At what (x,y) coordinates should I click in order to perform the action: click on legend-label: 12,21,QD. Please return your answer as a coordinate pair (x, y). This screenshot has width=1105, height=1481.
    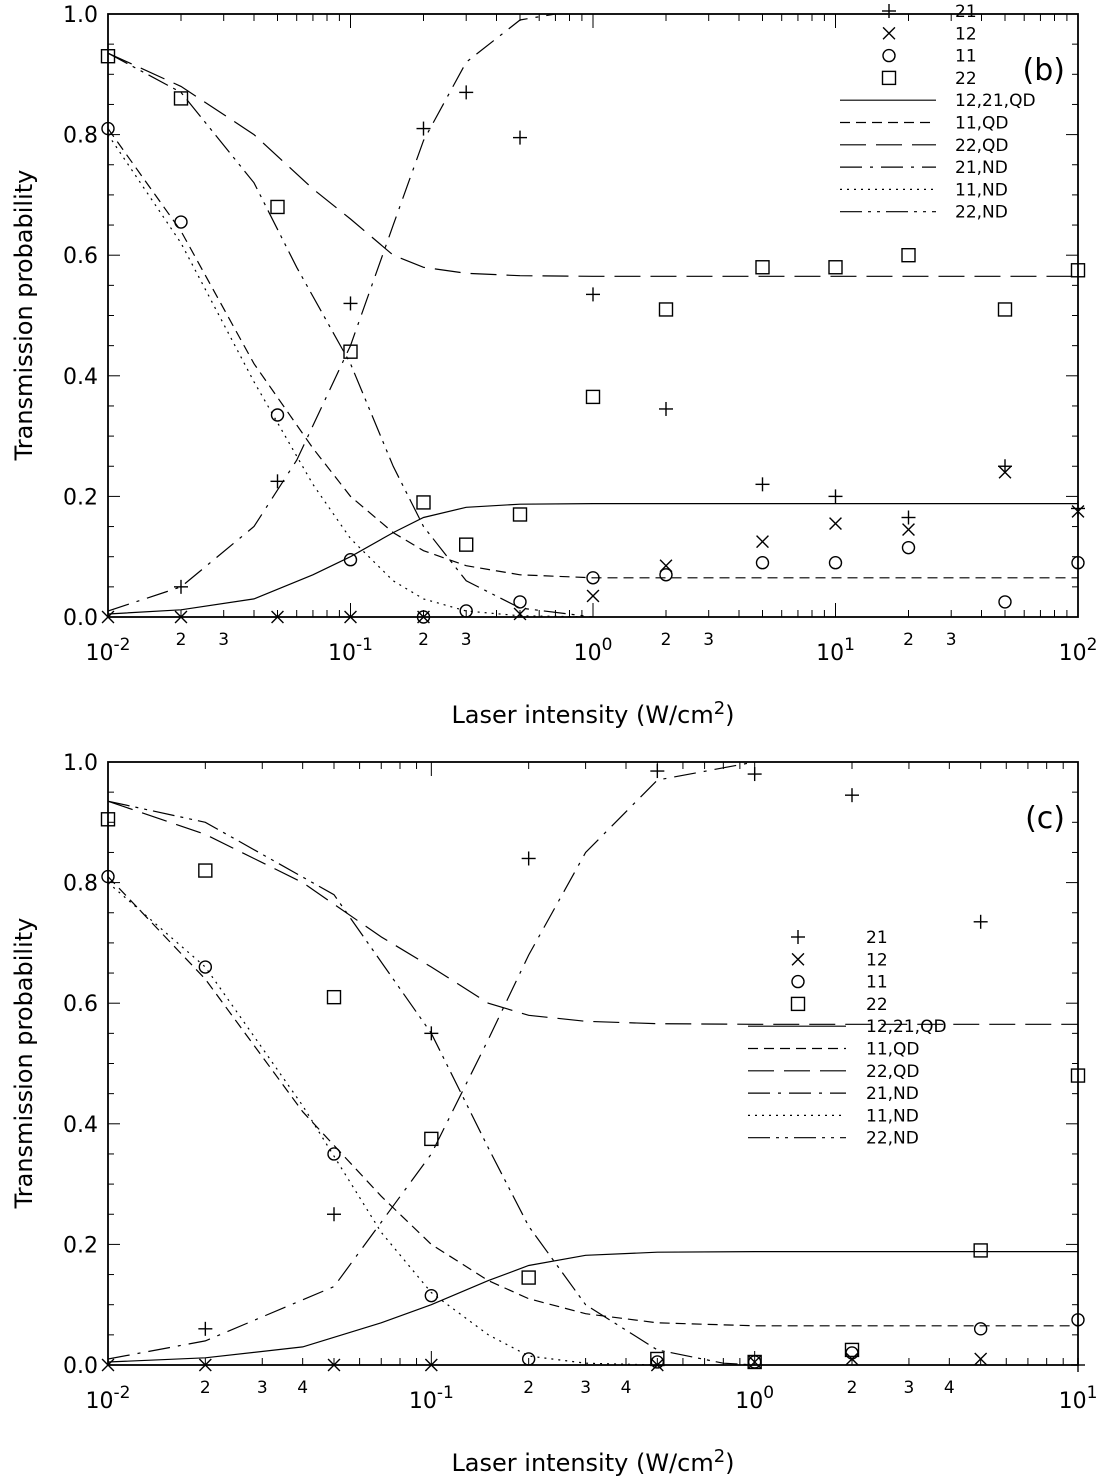
    Looking at the image, I should click on (906, 1027).